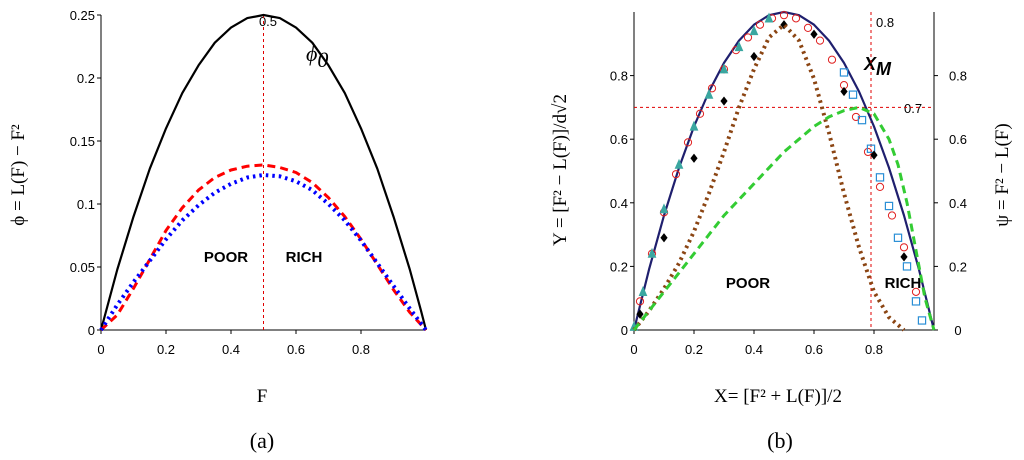 The width and height of the screenshot is (1024, 460). What do you see at coordinates (633, 349) in the screenshot?
I see `x-tick-b-0: 0` at bounding box center [633, 349].